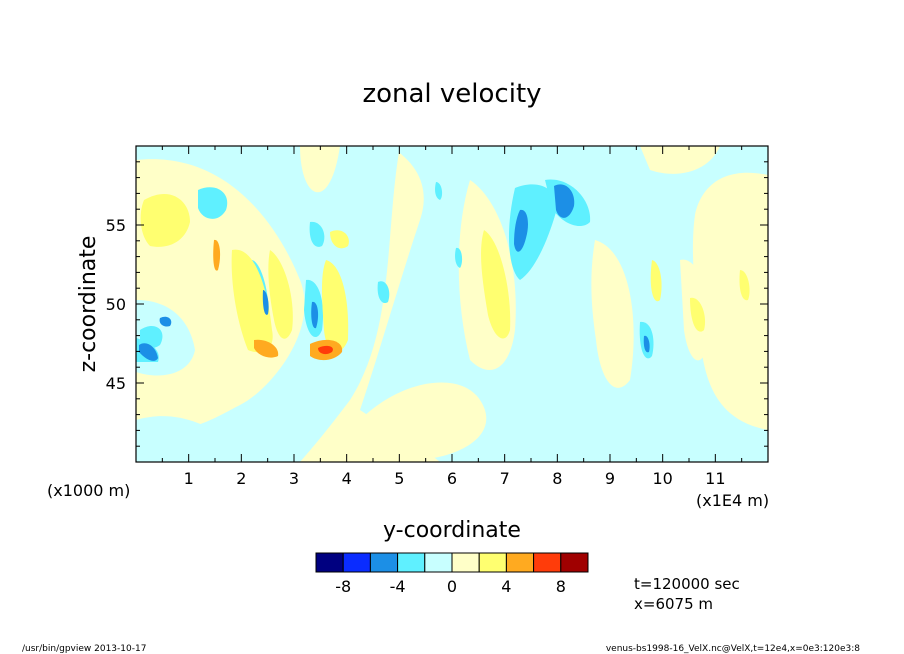 This screenshot has width=904, height=654. I want to click on time-annotation: t=120000 sec, so click(687, 584).